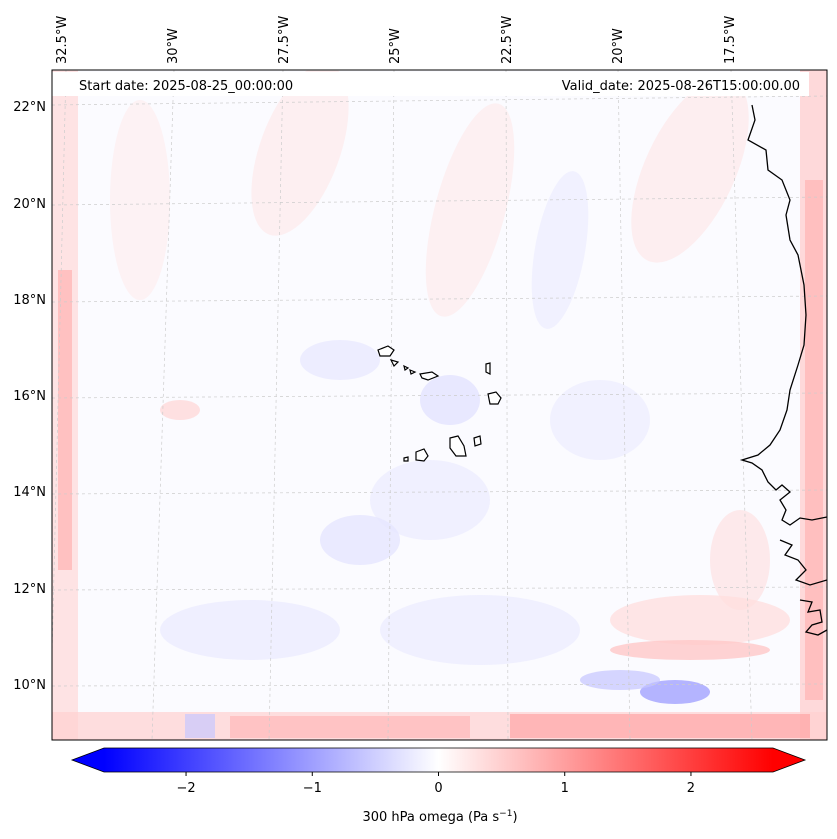 The image size is (837, 839). I want to click on lat-label: 18°N, so click(29, 300).